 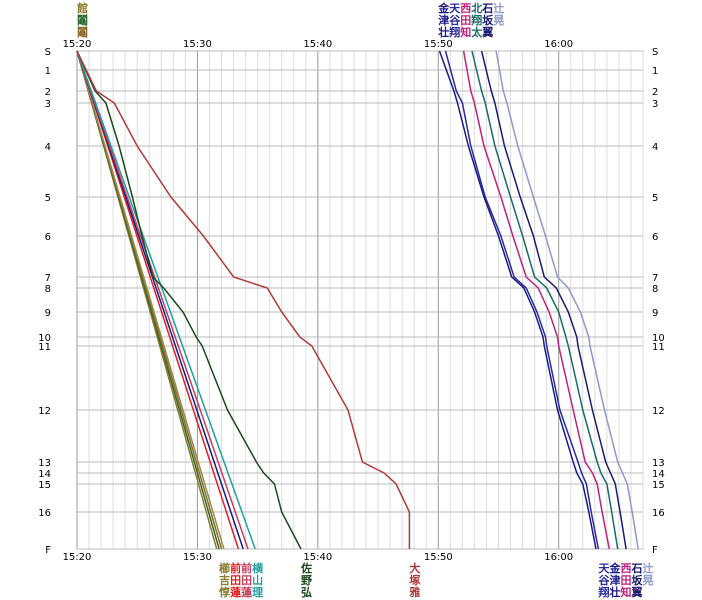 What do you see at coordinates (44, 338) in the screenshot?
I see `y-tick-label-left: 10` at bounding box center [44, 338].